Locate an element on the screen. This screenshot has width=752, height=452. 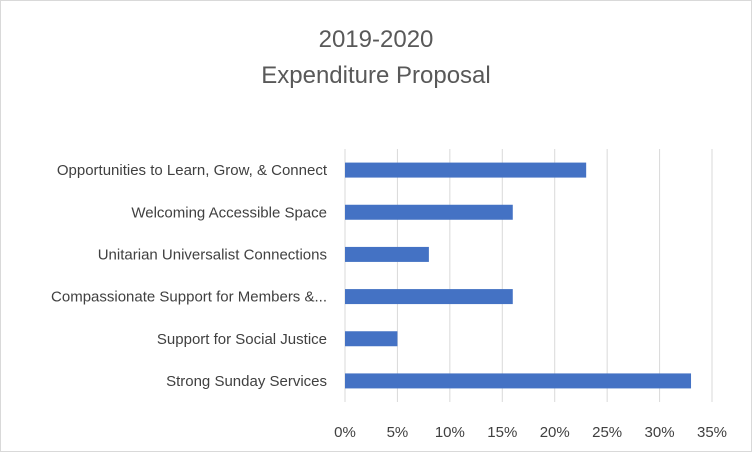
x-tick-label: 30% is located at coordinates (660, 432).